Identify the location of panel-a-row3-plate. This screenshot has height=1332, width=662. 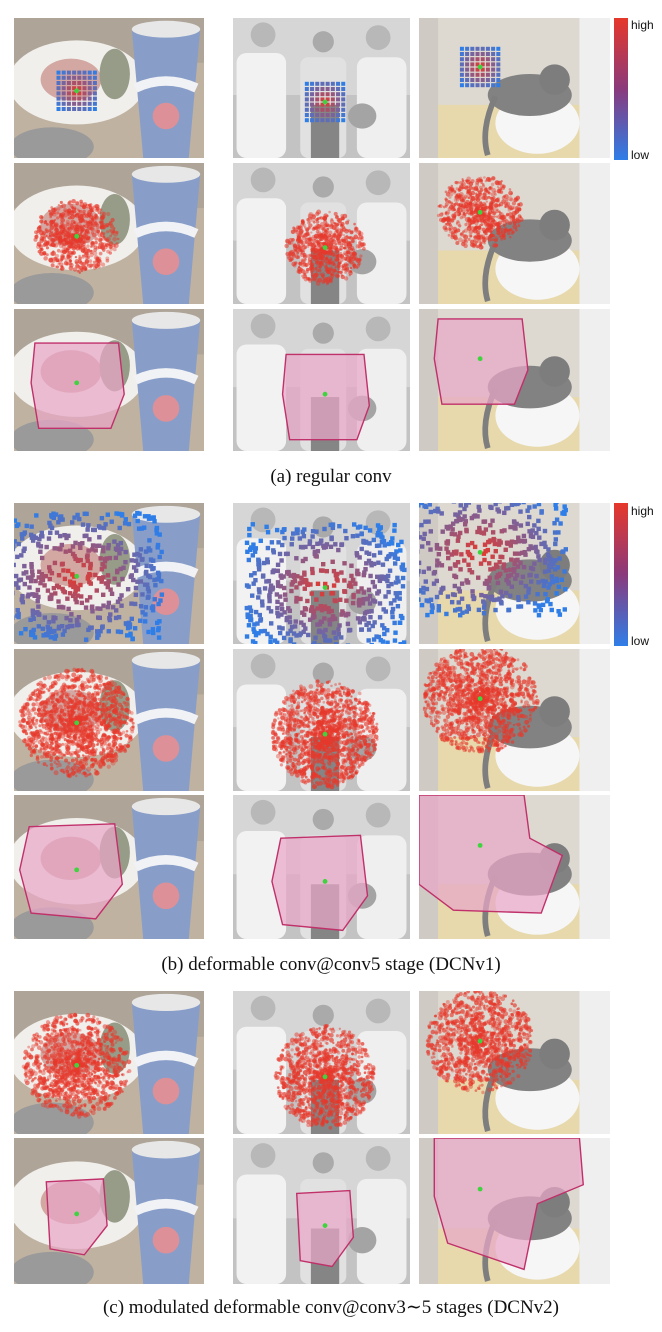
(109, 380).